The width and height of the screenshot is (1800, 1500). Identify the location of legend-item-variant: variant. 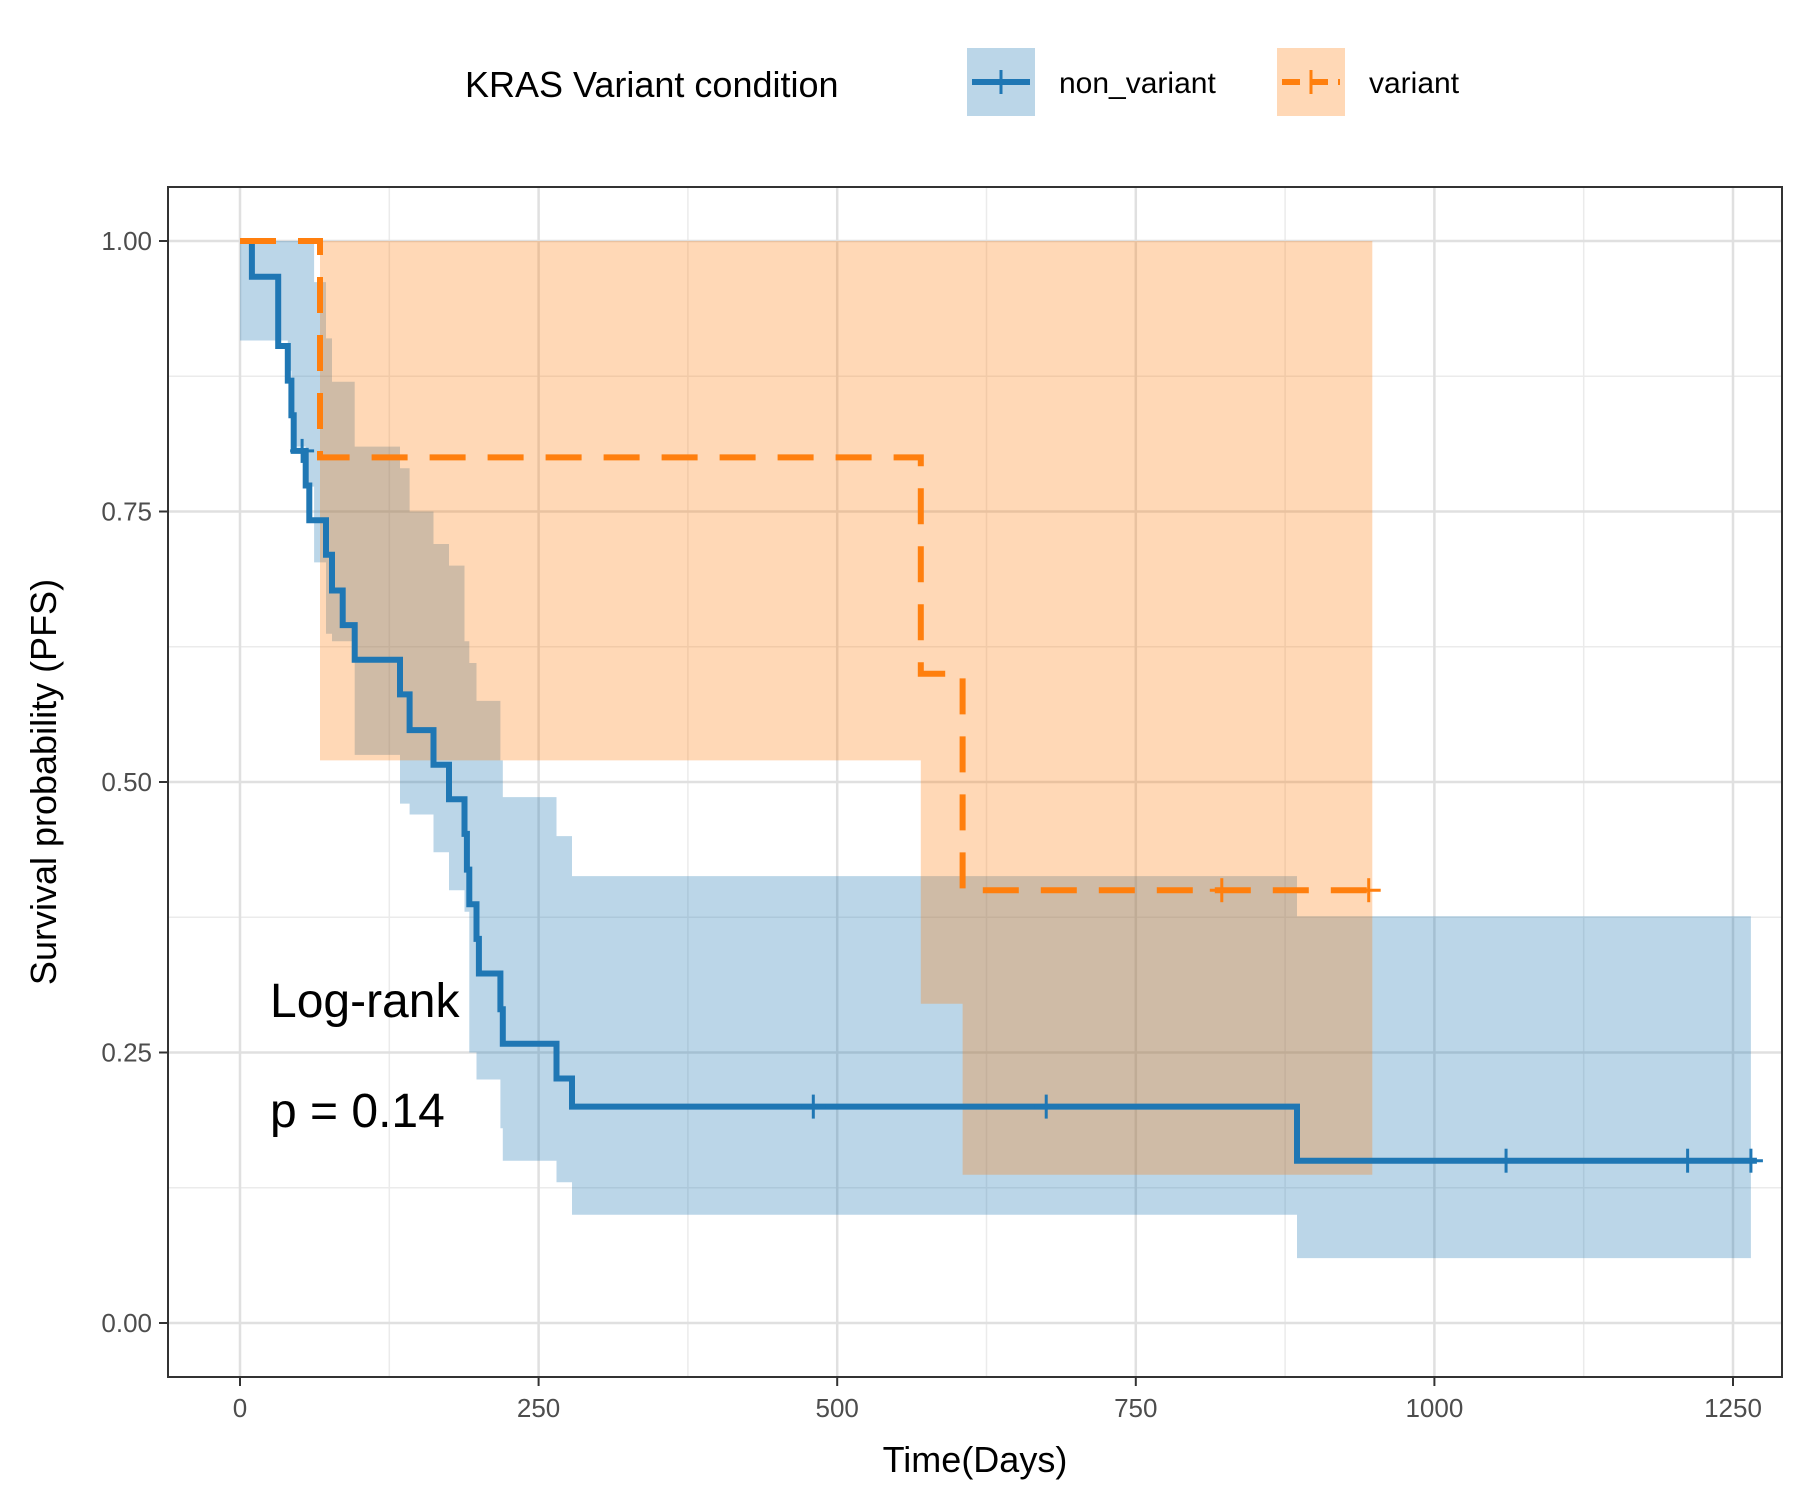
(1368, 82).